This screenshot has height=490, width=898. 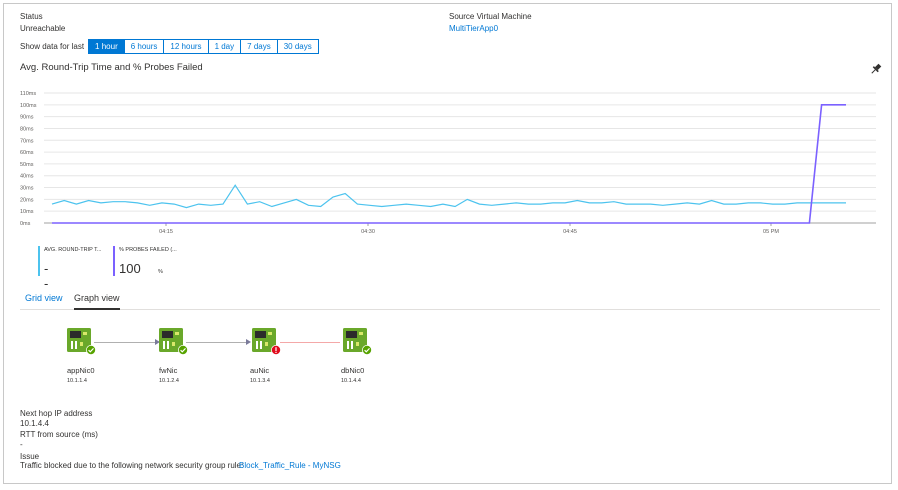 I want to click on node-name: dbNic0, so click(x=353, y=370).